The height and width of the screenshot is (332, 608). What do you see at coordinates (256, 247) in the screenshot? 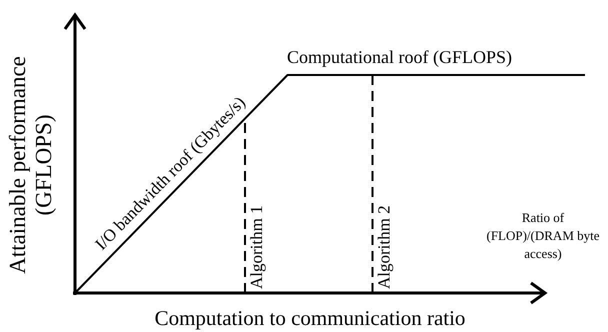
I see `annotation: Algorithm 1` at bounding box center [256, 247].